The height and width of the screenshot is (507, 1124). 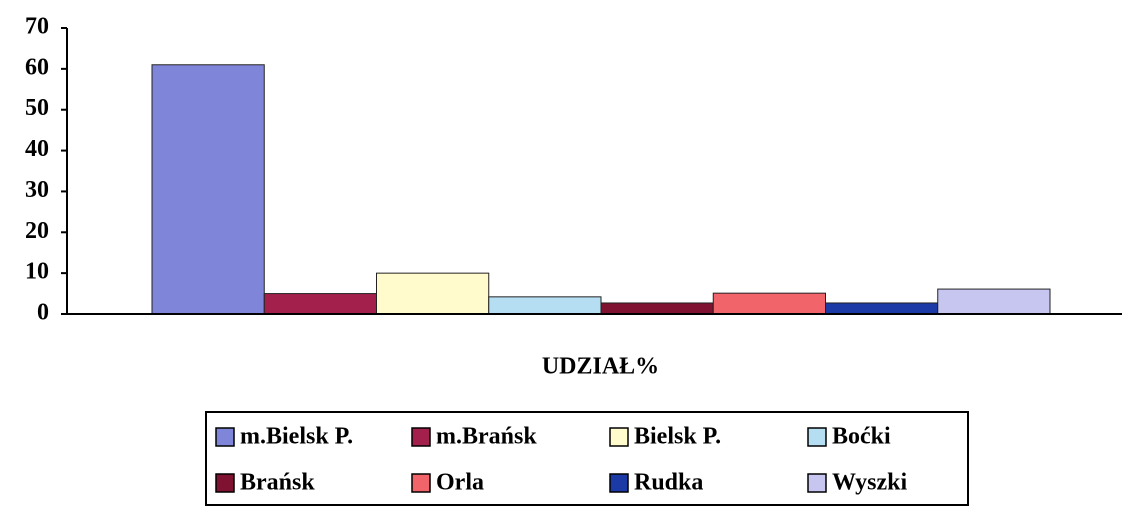 I want to click on legend-label: Orla, so click(x=460, y=483).